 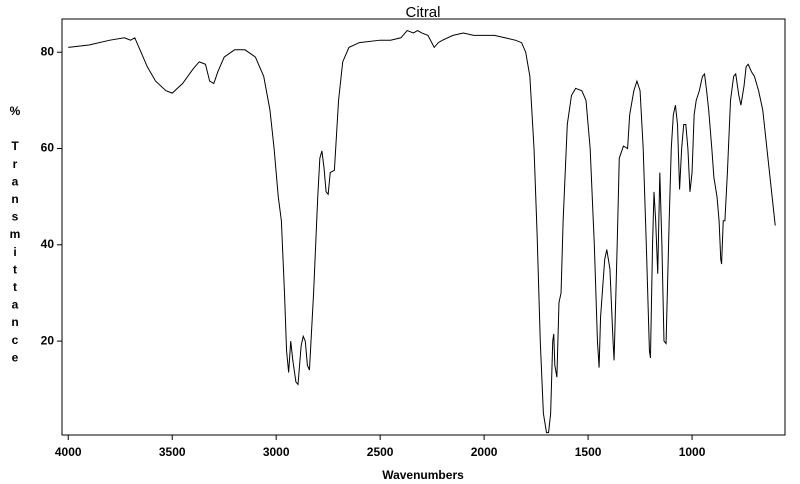 What do you see at coordinates (484, 452) in the screenshot?
I see `x-tick-label: 2000` at bounding box center [484, 452].